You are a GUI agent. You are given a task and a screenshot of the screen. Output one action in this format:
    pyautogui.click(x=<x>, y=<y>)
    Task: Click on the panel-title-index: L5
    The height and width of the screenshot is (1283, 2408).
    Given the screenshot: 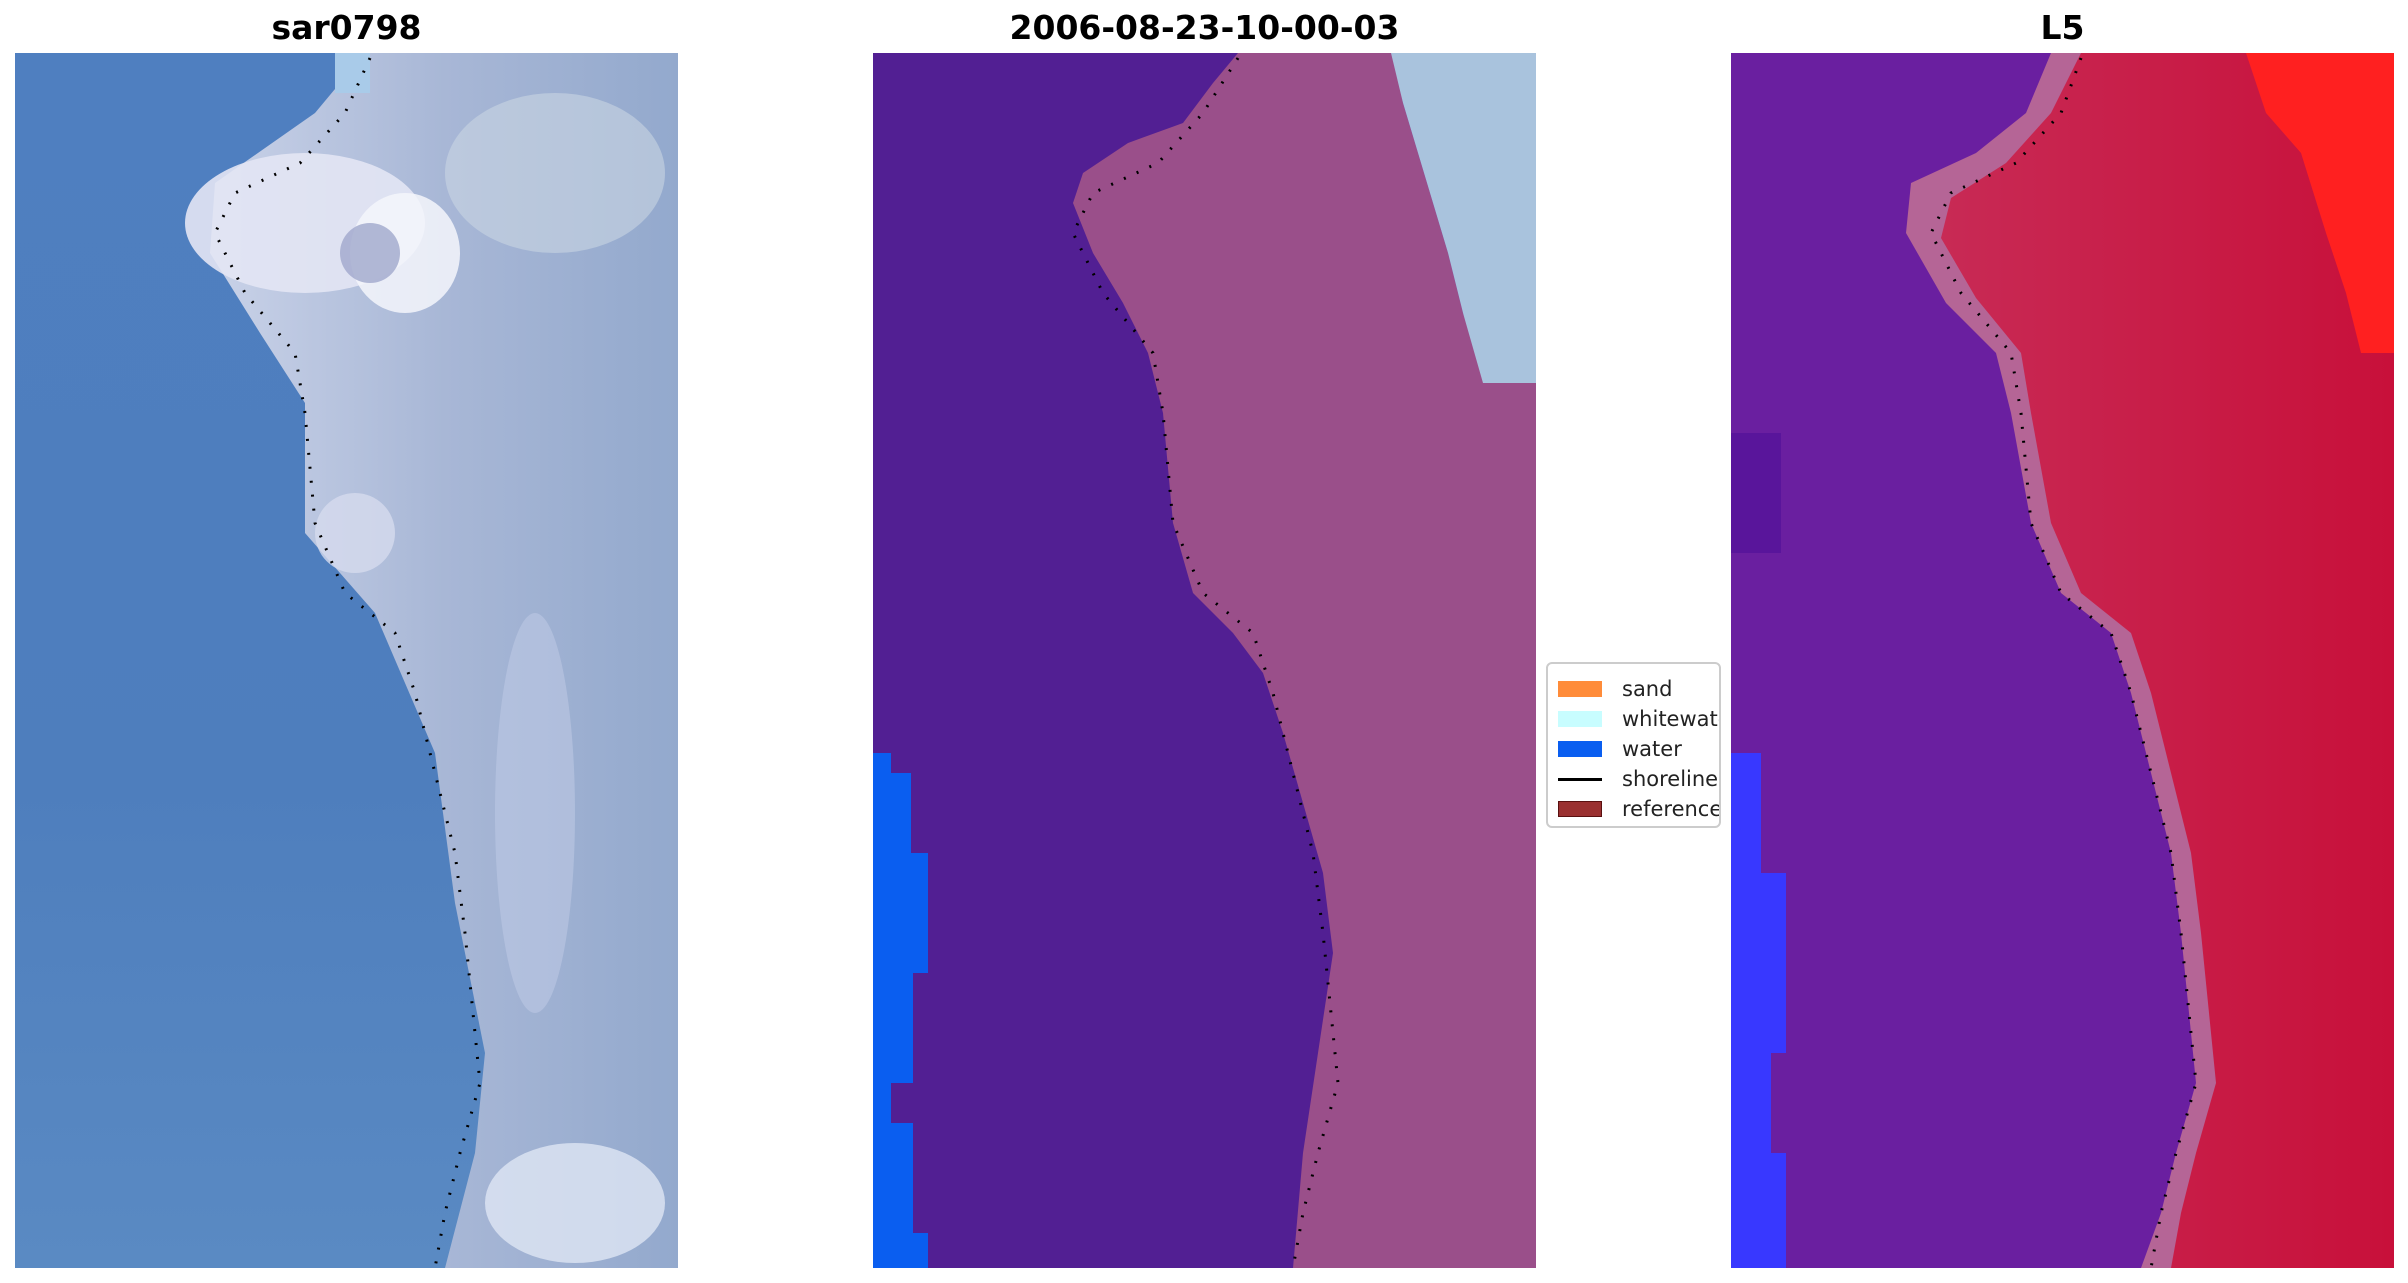 What is the action you would take?
    pyautogui.click(x=2062, y=27)
    